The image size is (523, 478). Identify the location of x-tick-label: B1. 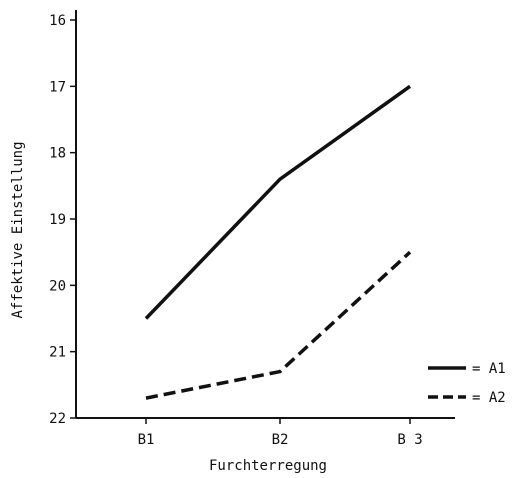
(146, 440).